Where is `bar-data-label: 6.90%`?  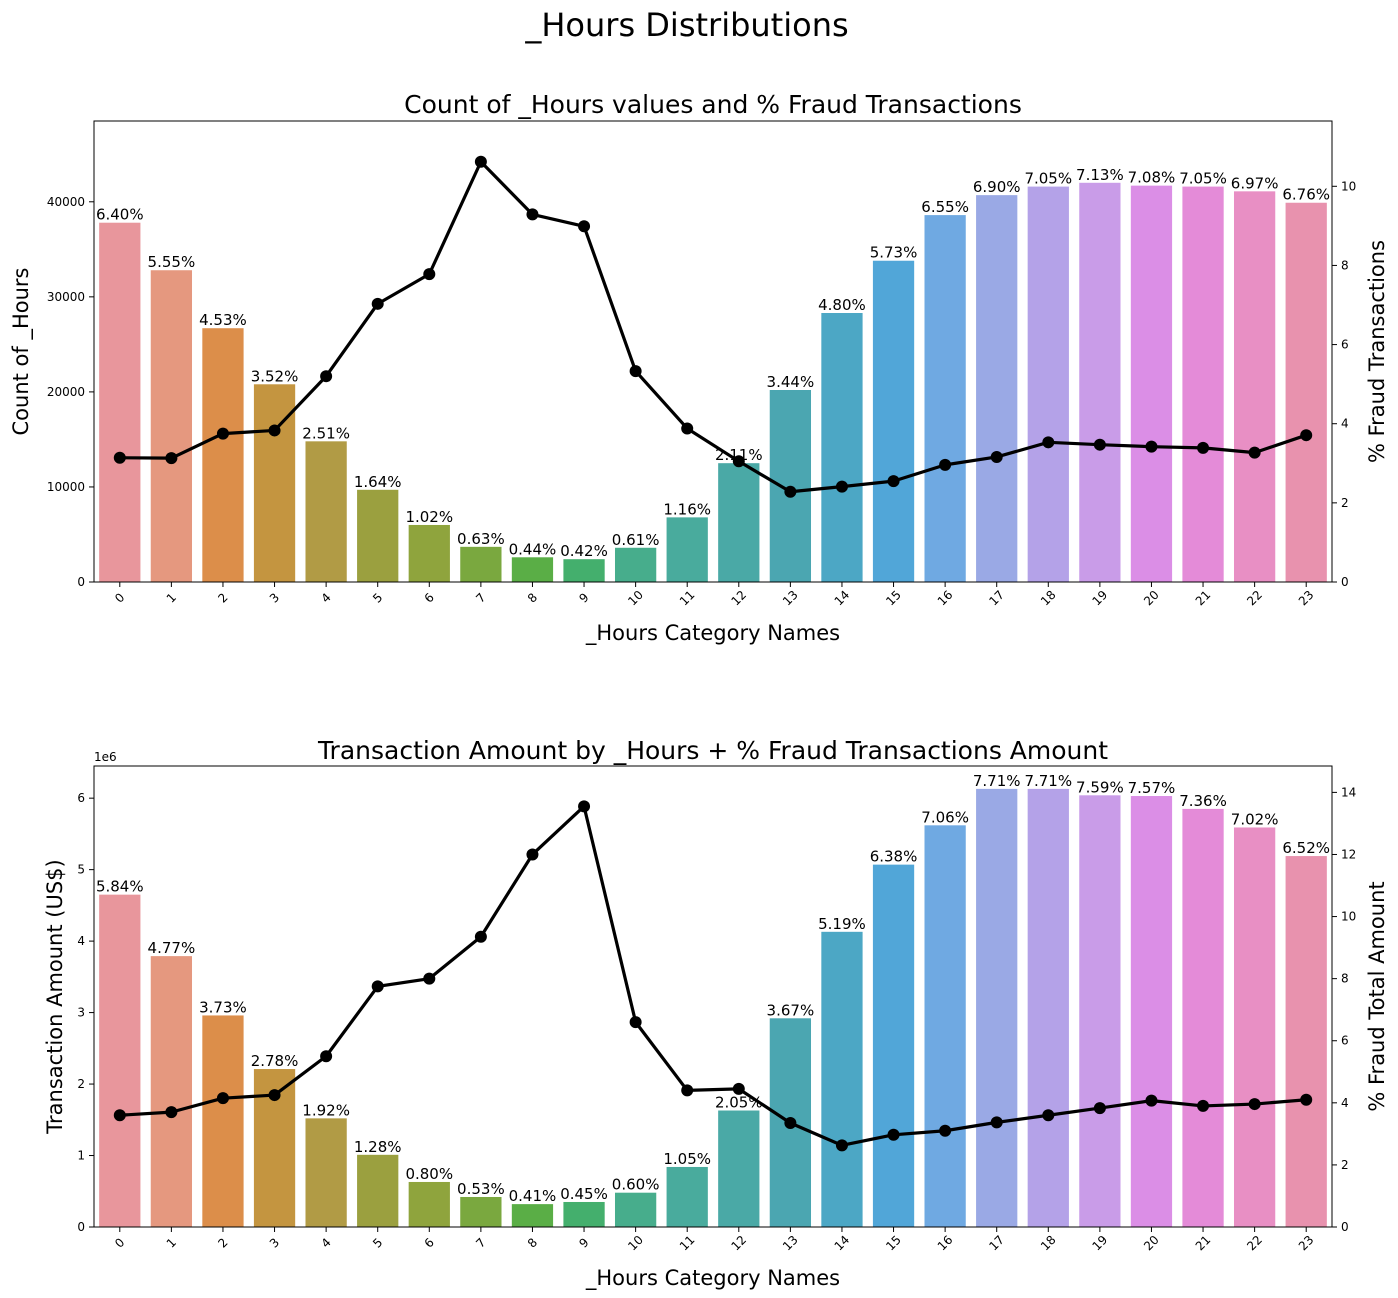 bar-data-label: 6.90% is located at coordinates (997, 187).